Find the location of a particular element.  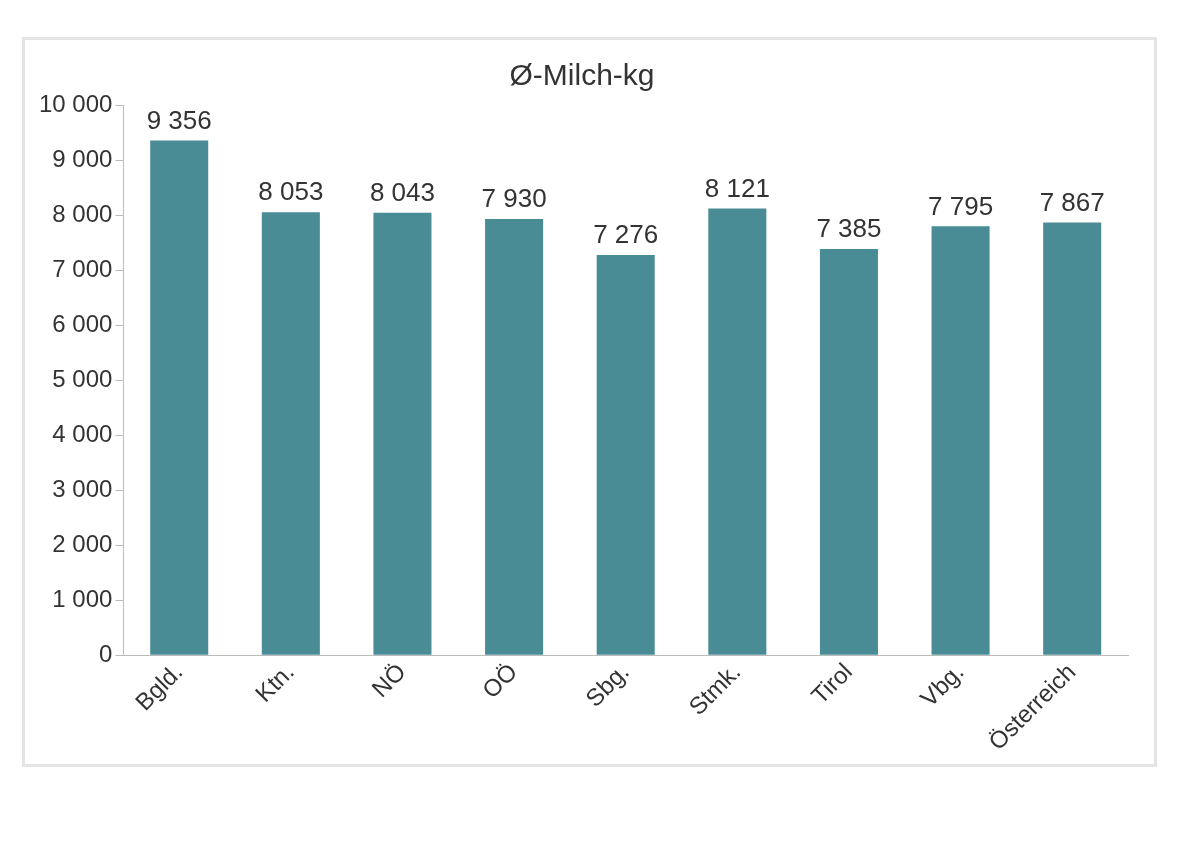

data-label: 7 867 is located at coordinates (1072, 201).